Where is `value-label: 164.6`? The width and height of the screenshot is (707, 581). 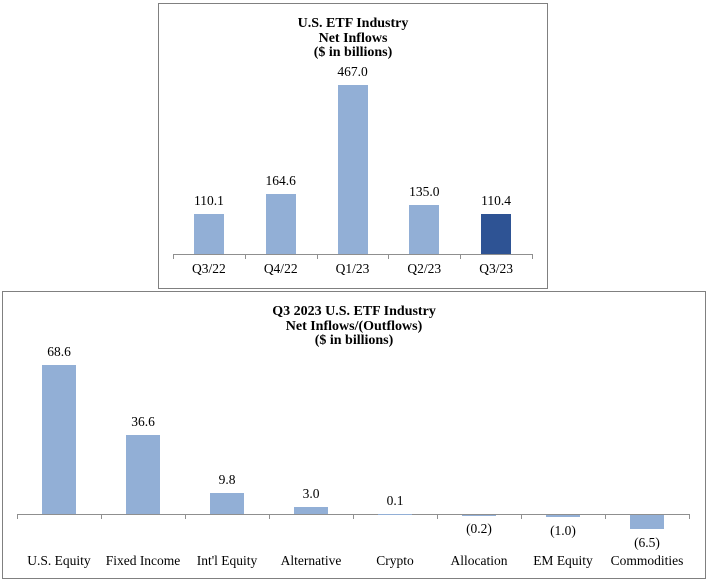 value-label: 164.6 is located at coordinates (280, 181).